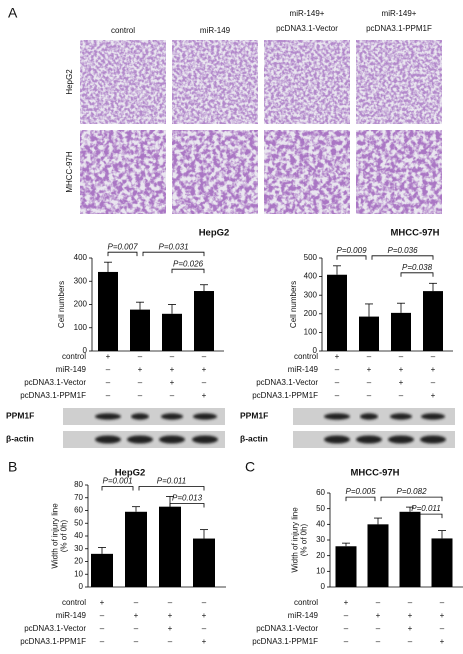 This screenshot has height=654, width=463. I want to click on row-label: HepG2, so click(69, 82).